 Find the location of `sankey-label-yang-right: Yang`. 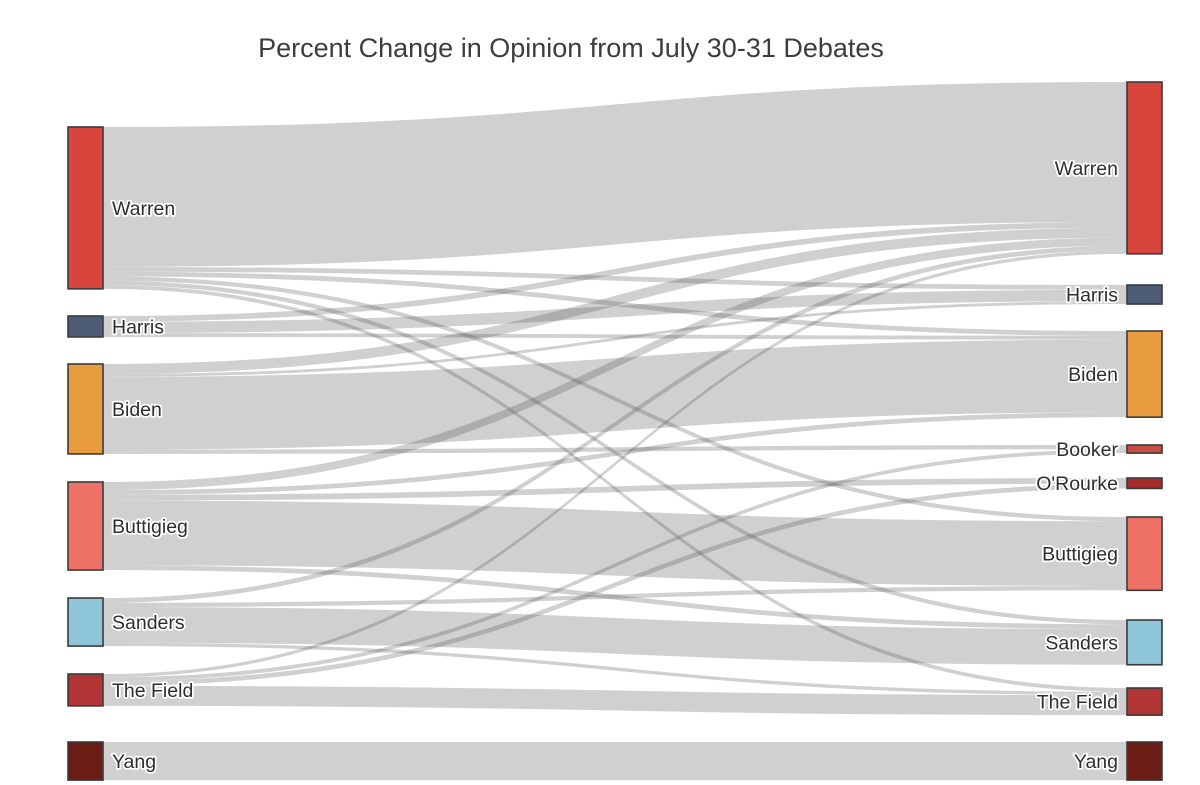

sankey-label-yang-right: Yang is located at coordinates (1096, 762).